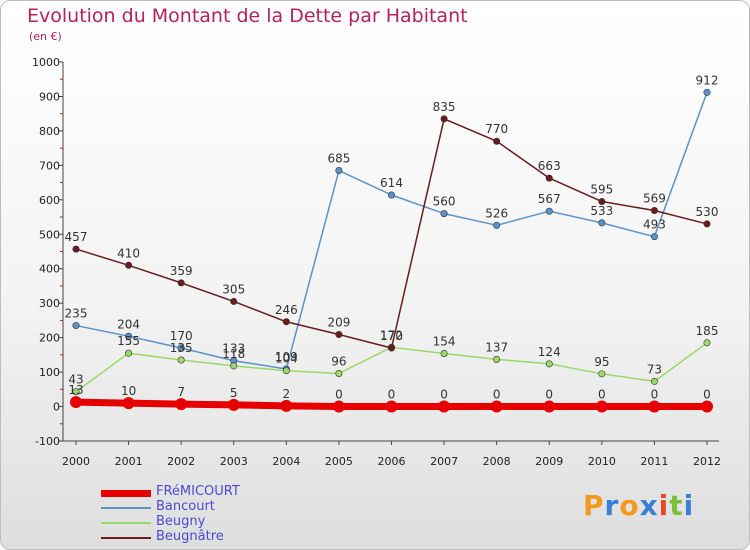 The image size is (750, 550). Describe the element at coordinates (707, 80) in the screenshot. I see `data-label-bancourt: 912` at that location.